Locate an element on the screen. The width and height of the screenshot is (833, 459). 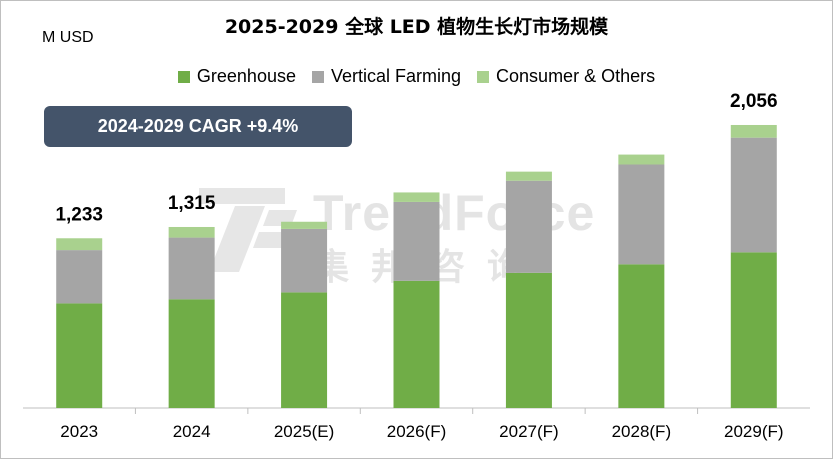
x-tick-label: 2026(F) is located at coordinates (417, 431).